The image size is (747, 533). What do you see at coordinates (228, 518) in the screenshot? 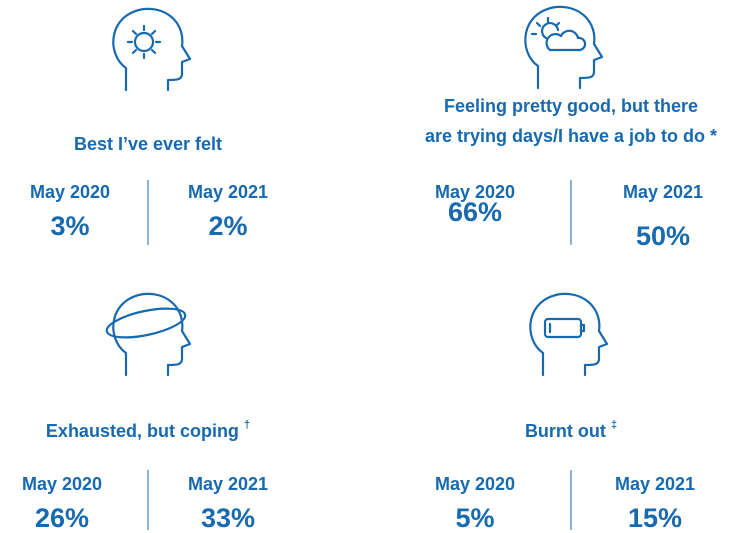
I see `stat-value: 33%` at bounding box center [228, 518].